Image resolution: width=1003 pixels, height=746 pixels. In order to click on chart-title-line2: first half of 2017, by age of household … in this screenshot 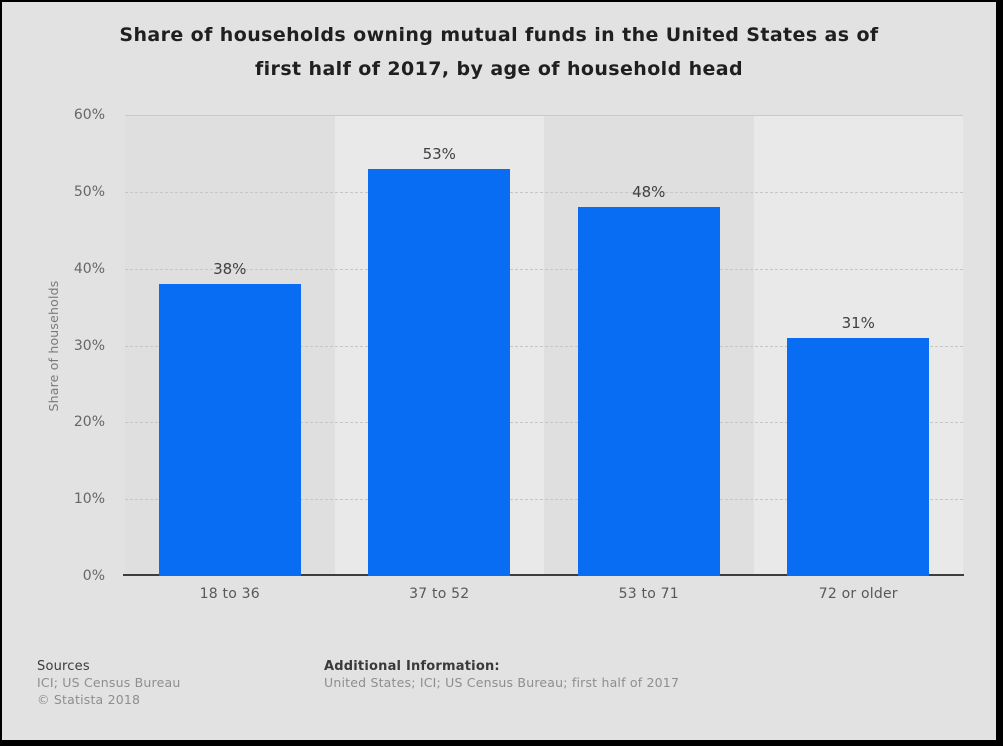, I will do `click(499, 69)`.